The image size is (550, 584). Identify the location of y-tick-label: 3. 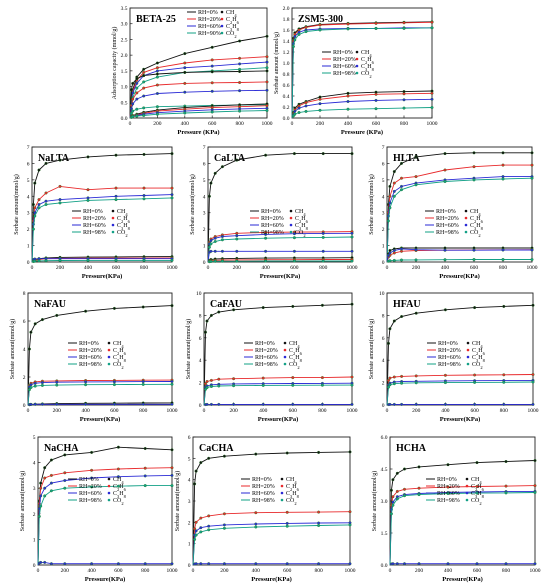
(28, 214).